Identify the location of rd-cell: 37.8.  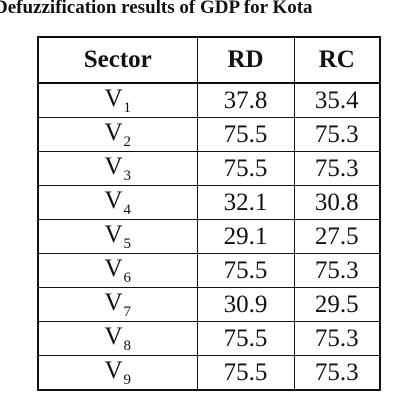
(245, 100).